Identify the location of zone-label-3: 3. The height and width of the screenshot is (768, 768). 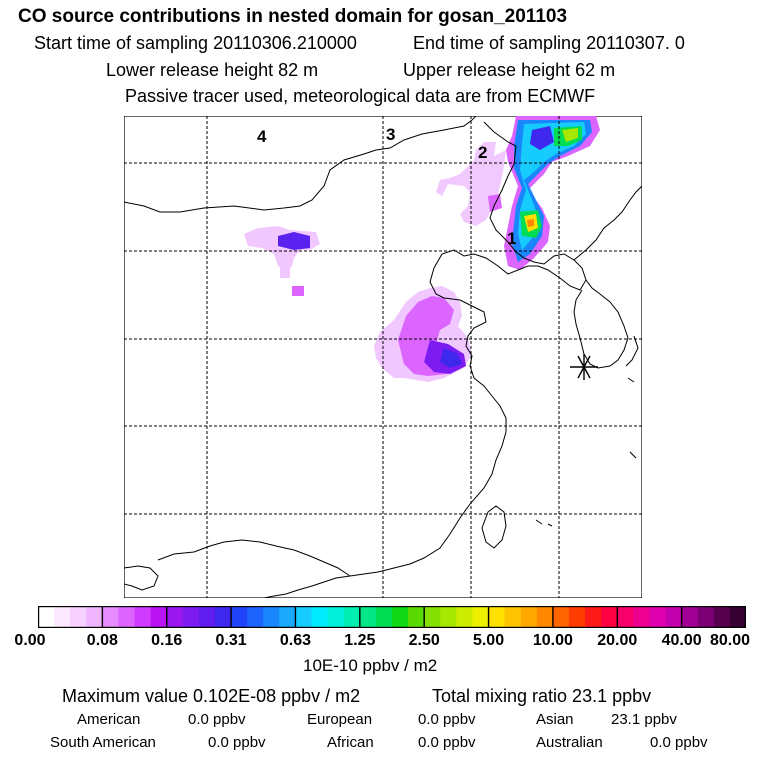
(390, 134).